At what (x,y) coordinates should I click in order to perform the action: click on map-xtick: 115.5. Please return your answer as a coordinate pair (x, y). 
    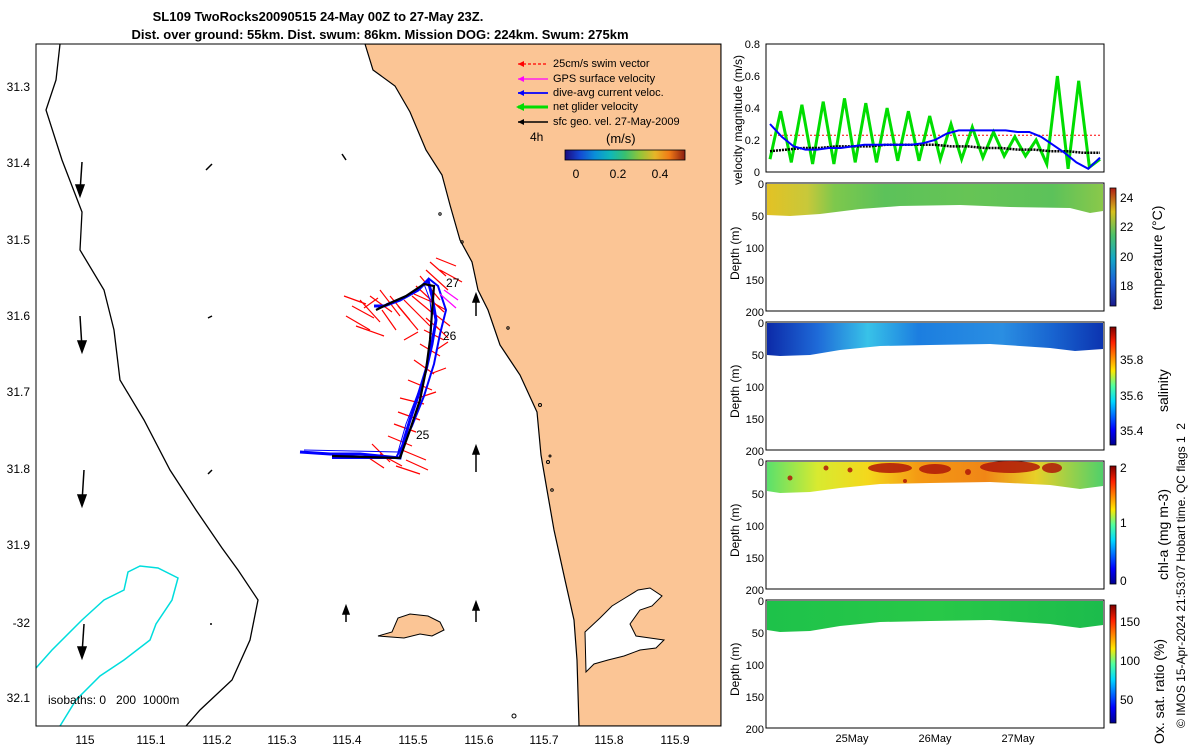
    Looking at the image, I should click on (412, 740).